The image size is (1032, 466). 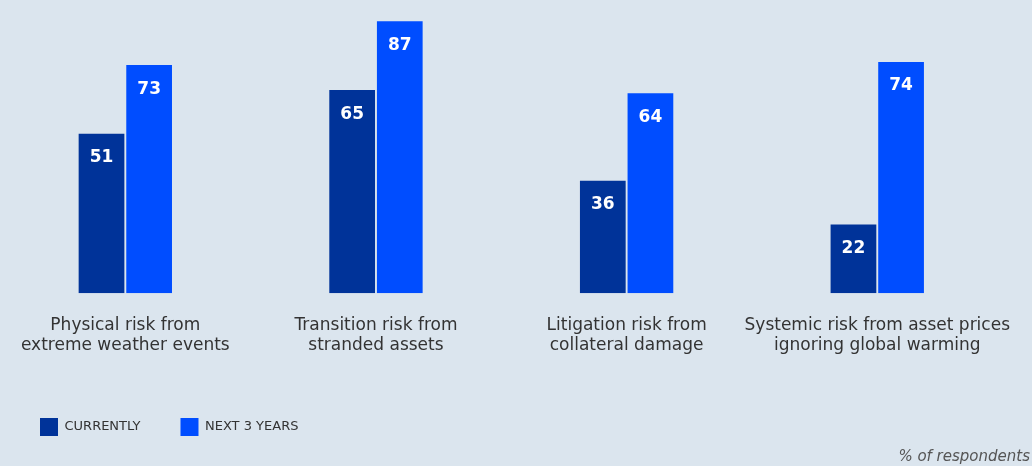 I want to click on data-label: 22, so click(x=853, y=246).